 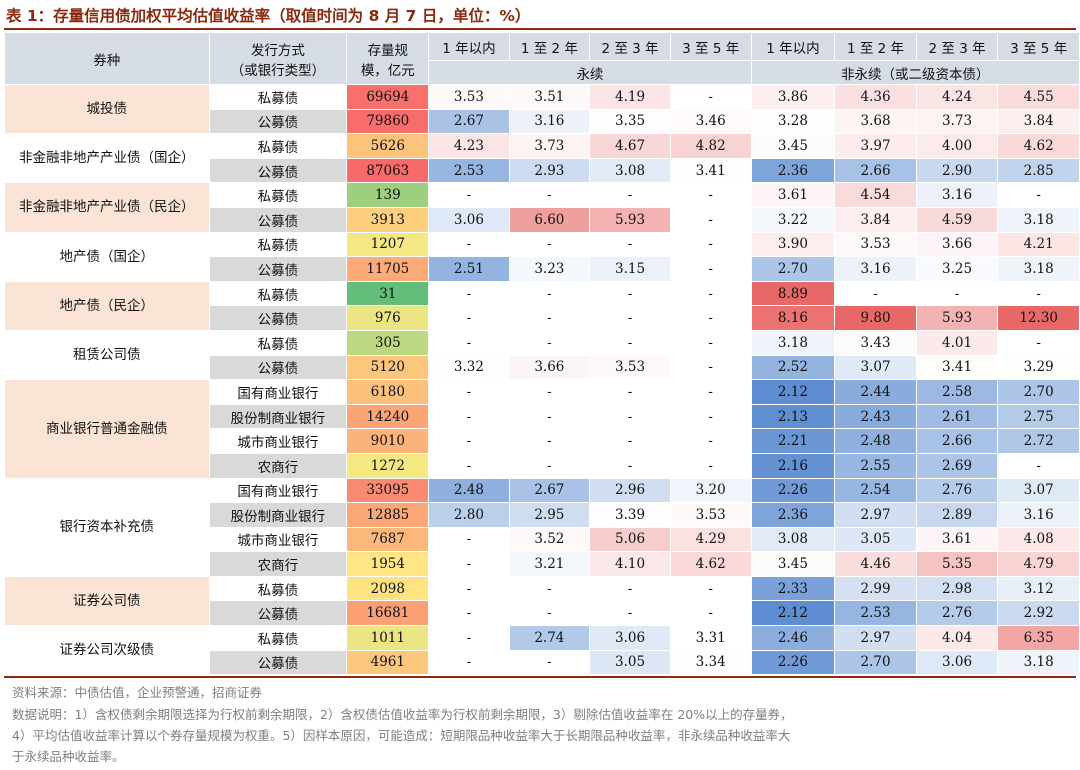 I want to click on category-cell: 证券公司次级债, so click(x=107, y=650).